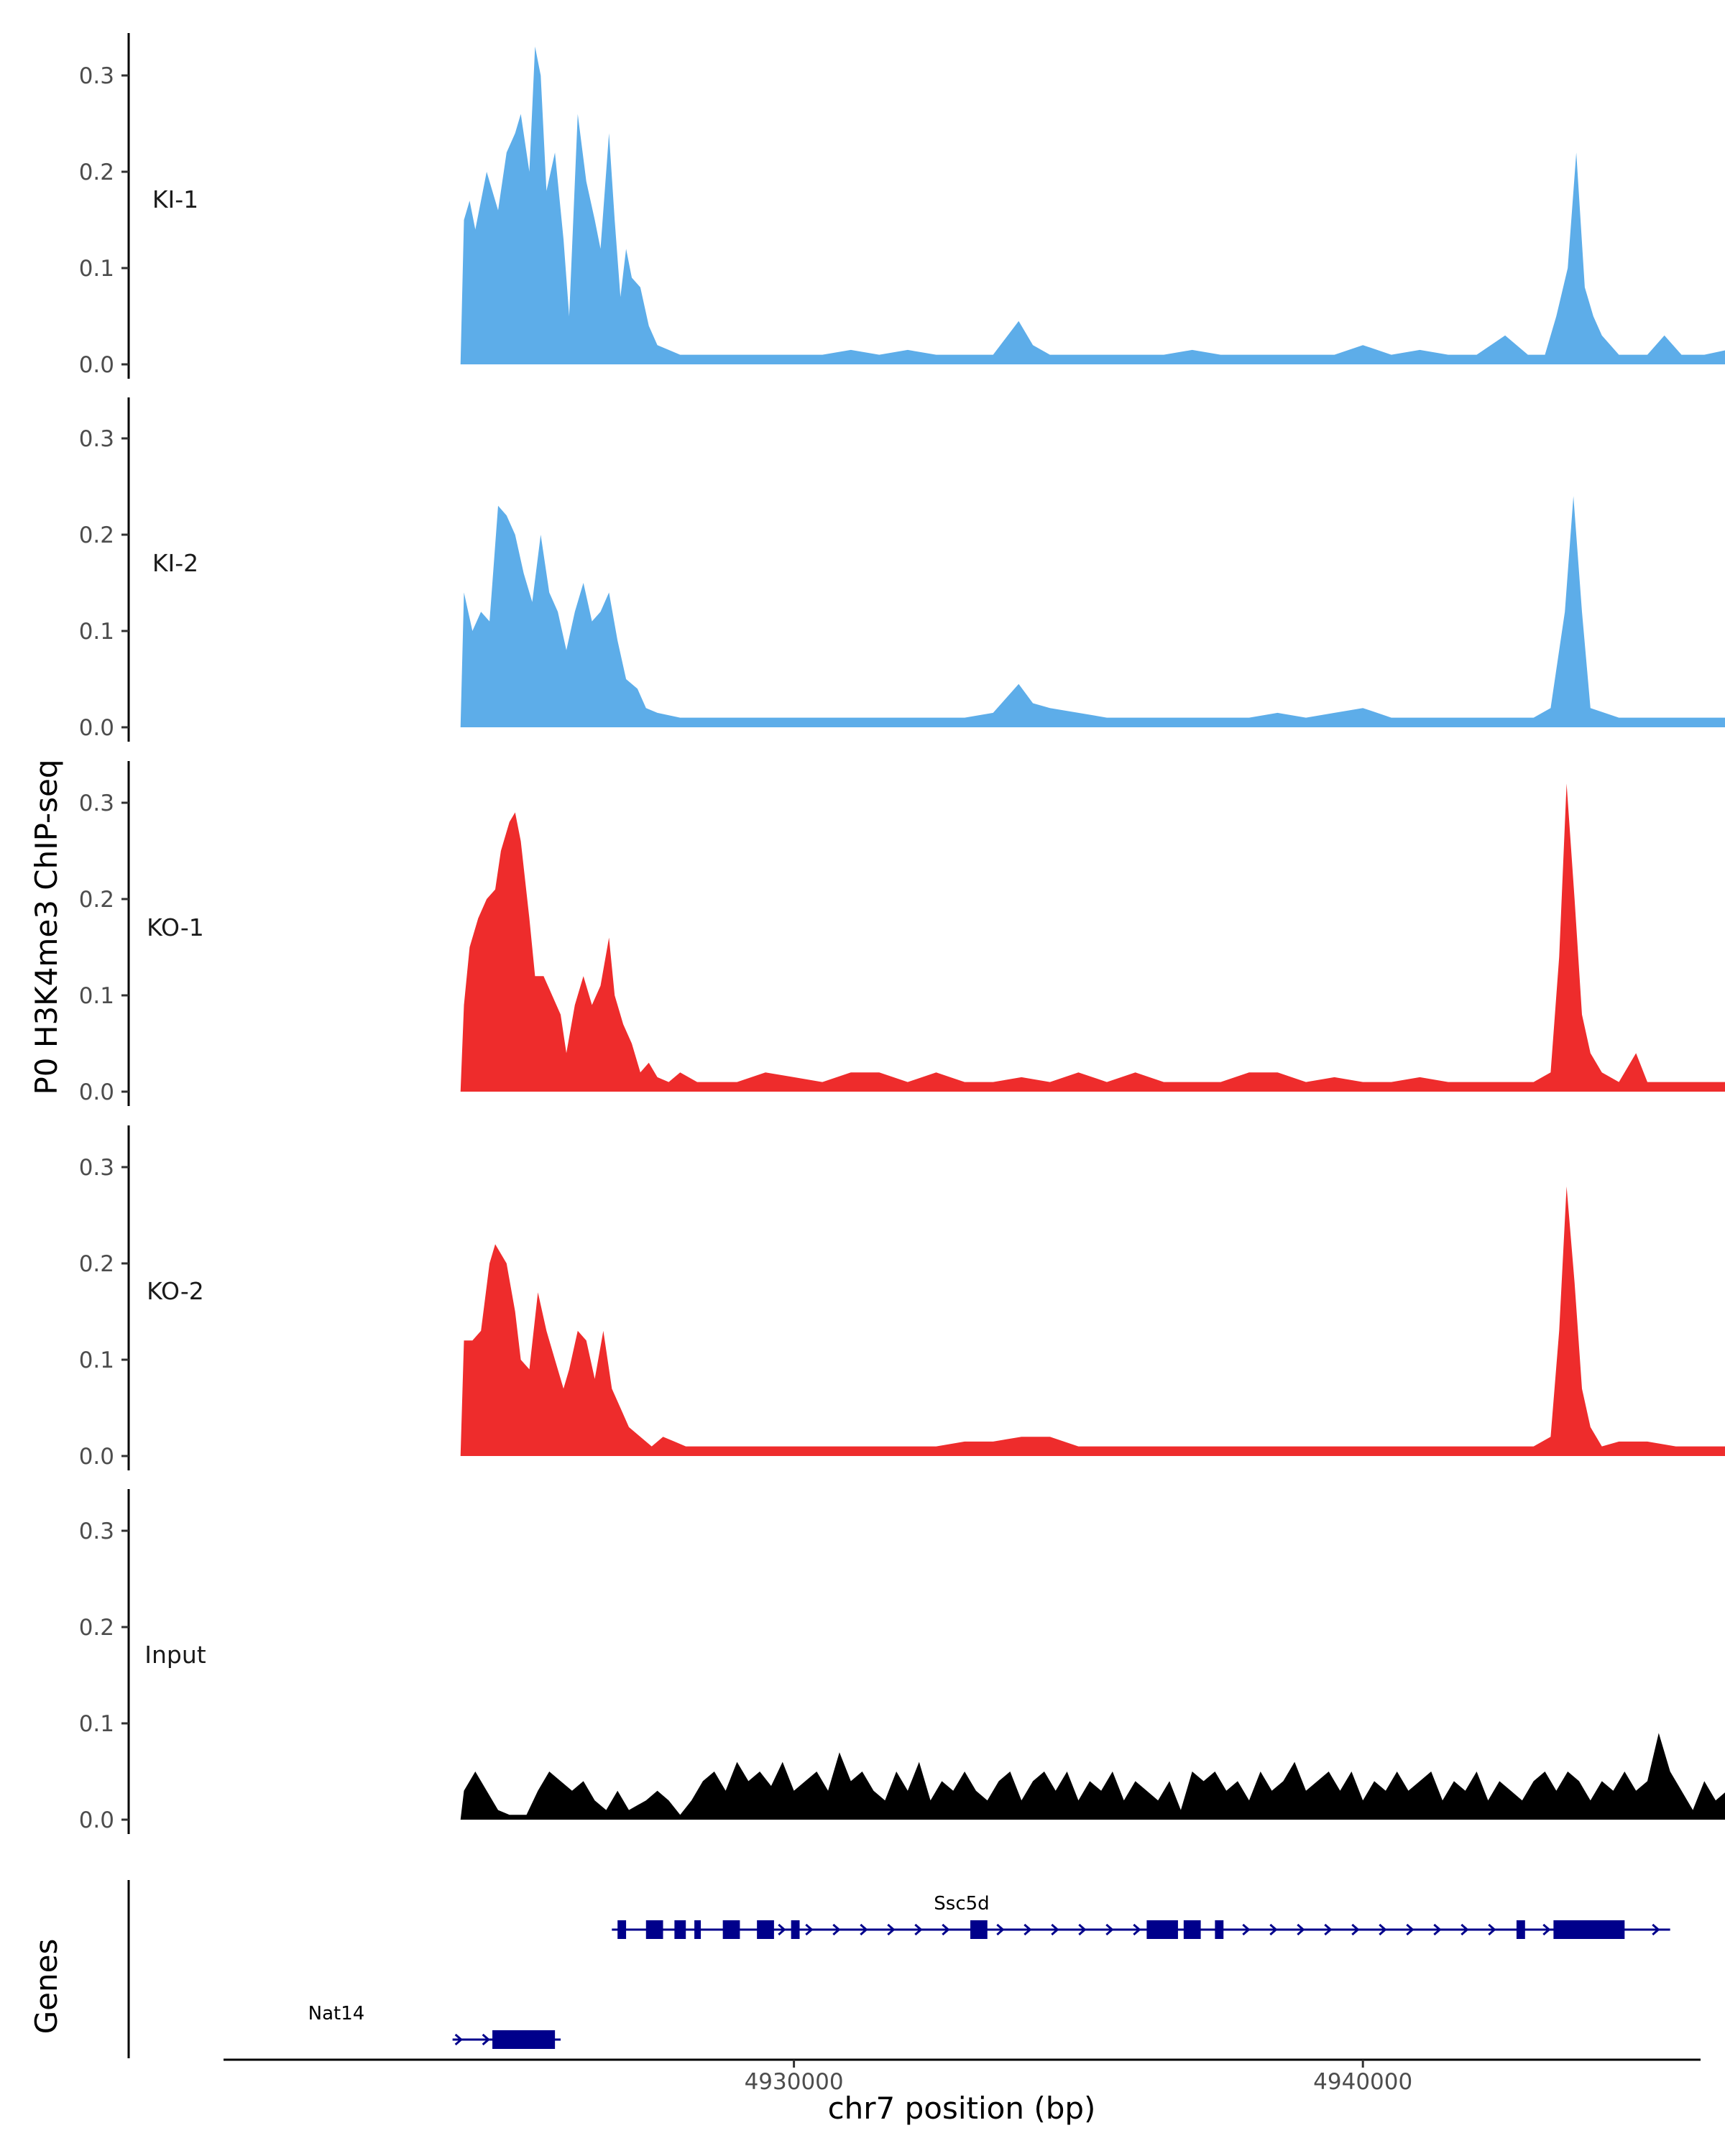  Describe the element at coordinates (175, 1291) in the screenshot. I see `track-label: KO-2` at that location.